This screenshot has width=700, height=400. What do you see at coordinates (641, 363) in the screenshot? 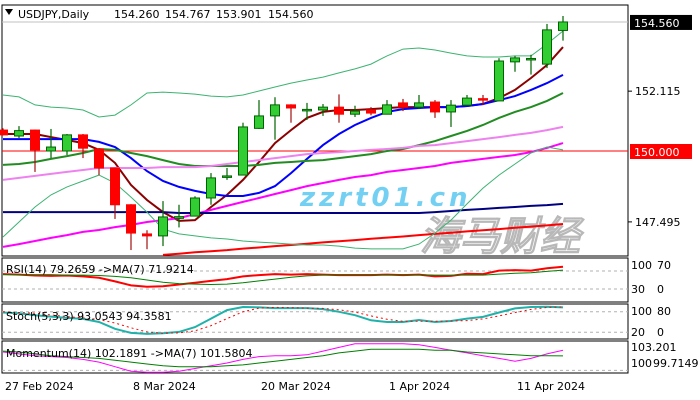
I see `momentum-axis-100: 100` at bounding box center [641, 363].